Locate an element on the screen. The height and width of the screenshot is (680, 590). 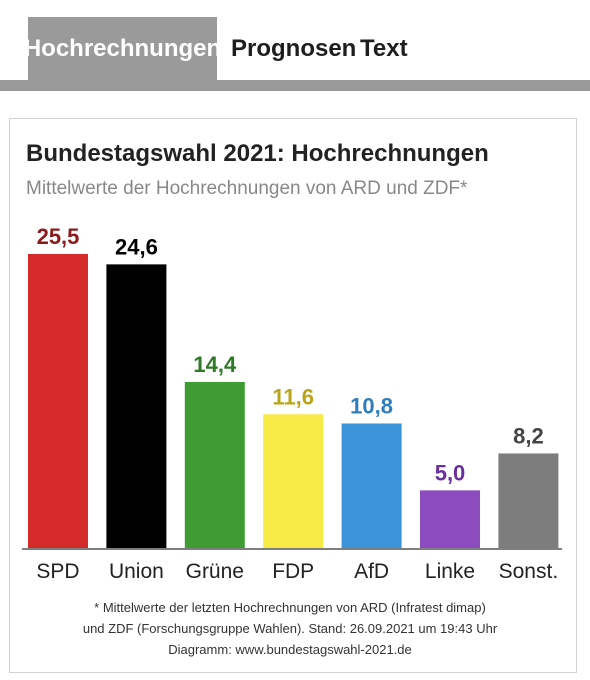
category-label-union: Union is located at coordinates (136, 571).